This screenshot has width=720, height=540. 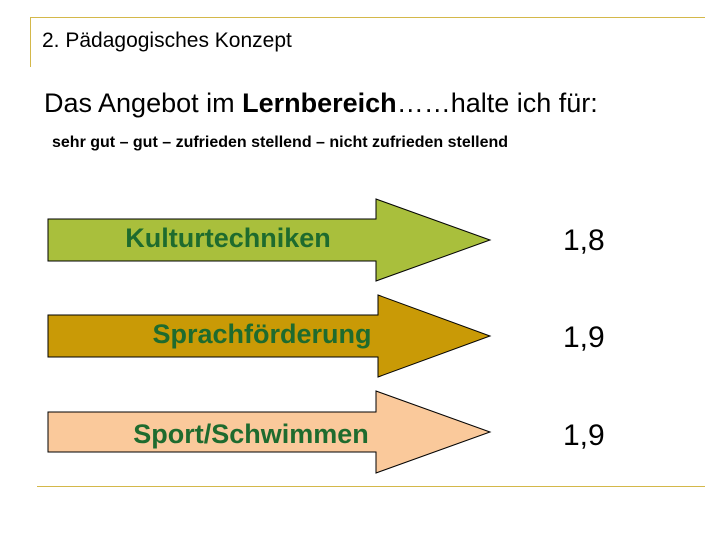 What do you see at coordinates (371, 486) in the screenshot?
I see `bottom-divider-line` at bounding box center [371, 486].